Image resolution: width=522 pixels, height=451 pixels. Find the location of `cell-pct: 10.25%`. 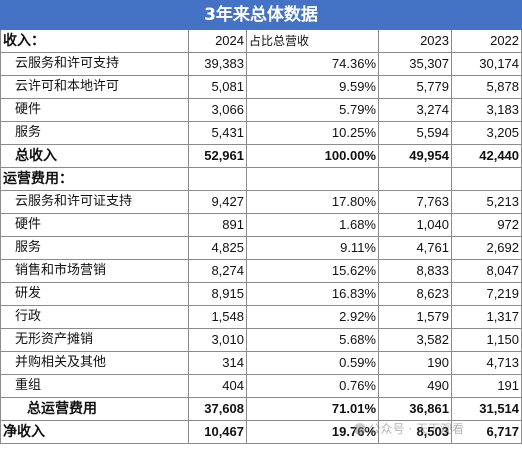

cell-pct: 10.25% is located at coordinates (312, 133).